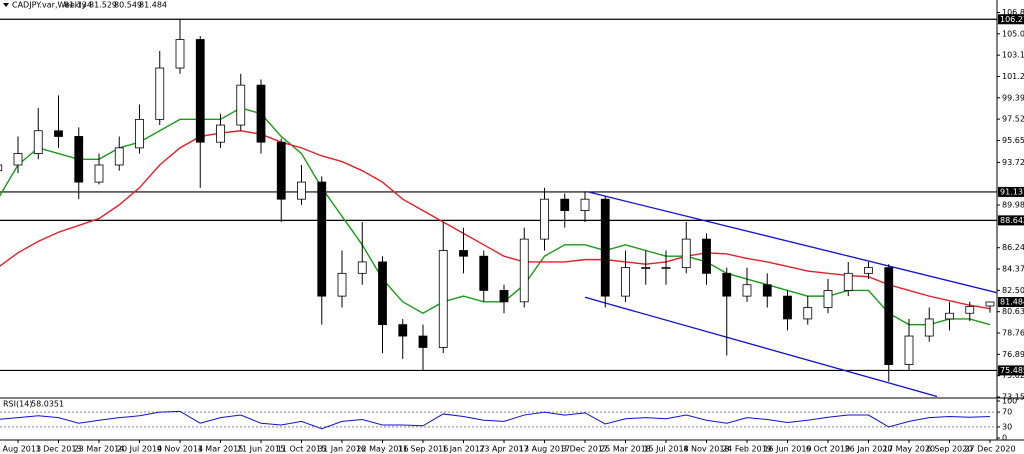 This screenshot has width=1024, height=454. What do you see at coordinates (1007, 426) in the screenshot?
I see `rsi-tick-label: 30` at bounding box center [1007, 426].